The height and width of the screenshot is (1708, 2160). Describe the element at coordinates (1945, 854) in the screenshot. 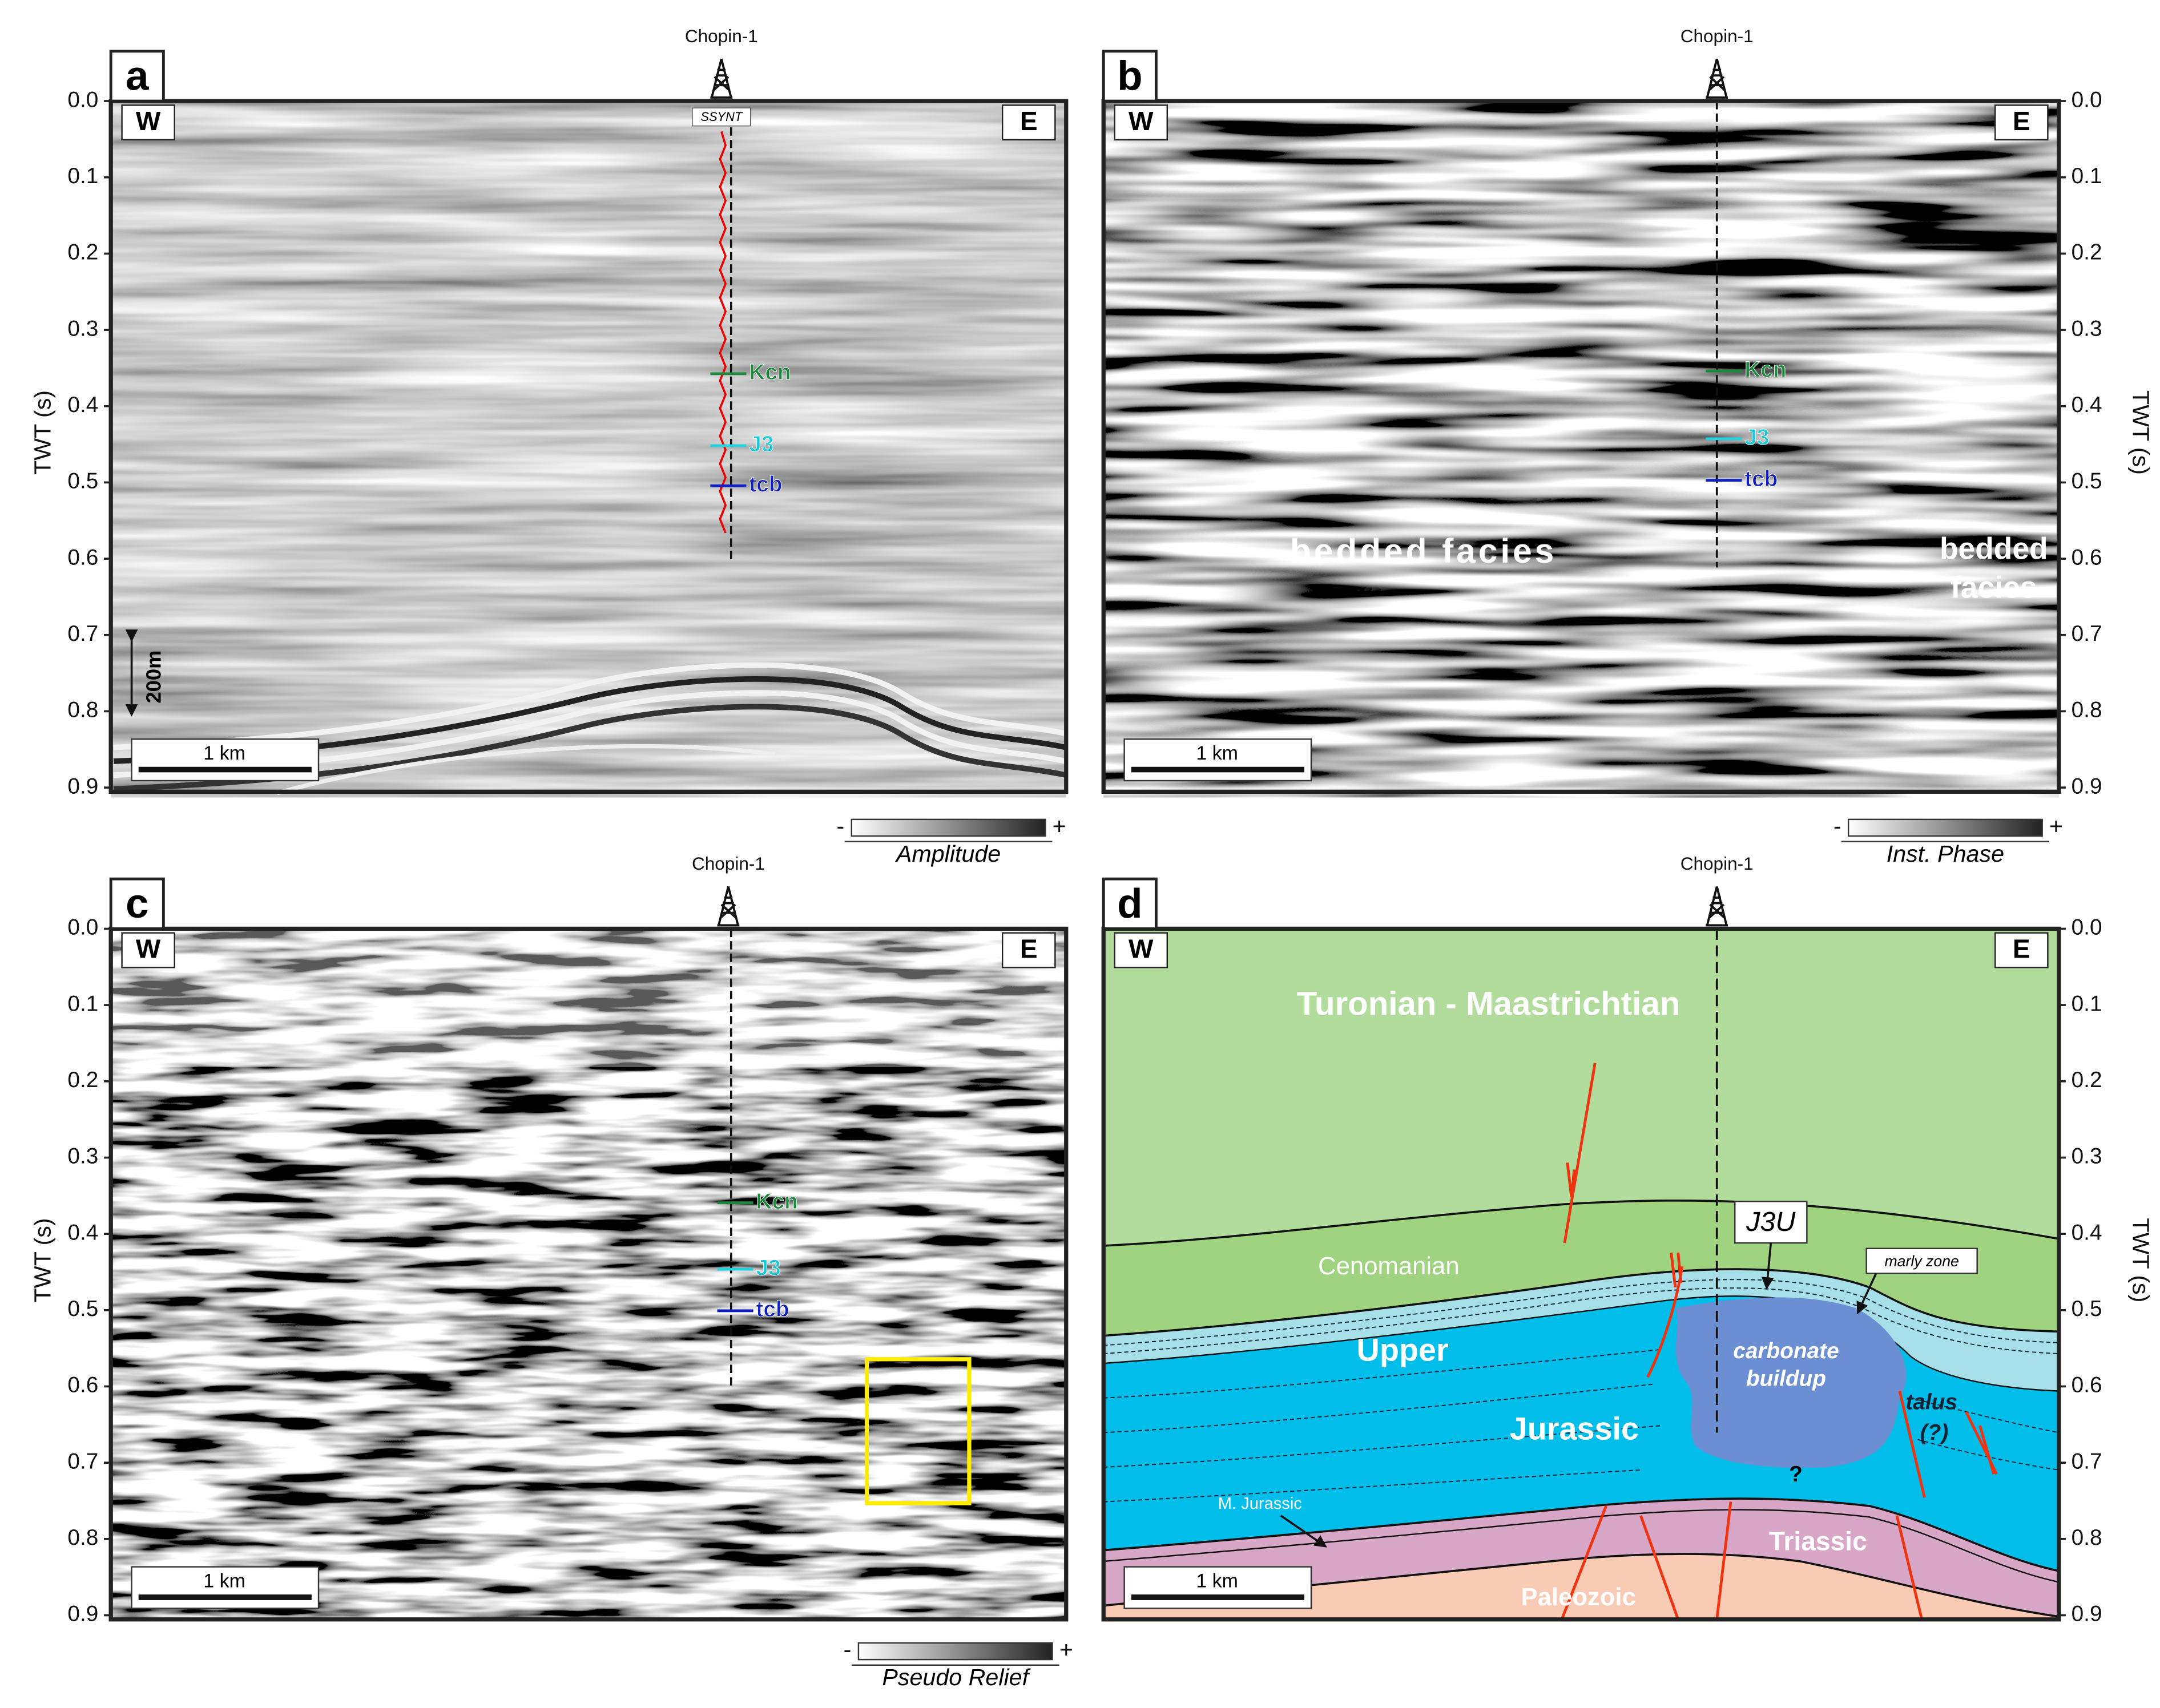

I see `colorbar-label: Inst. Phase` at that location.